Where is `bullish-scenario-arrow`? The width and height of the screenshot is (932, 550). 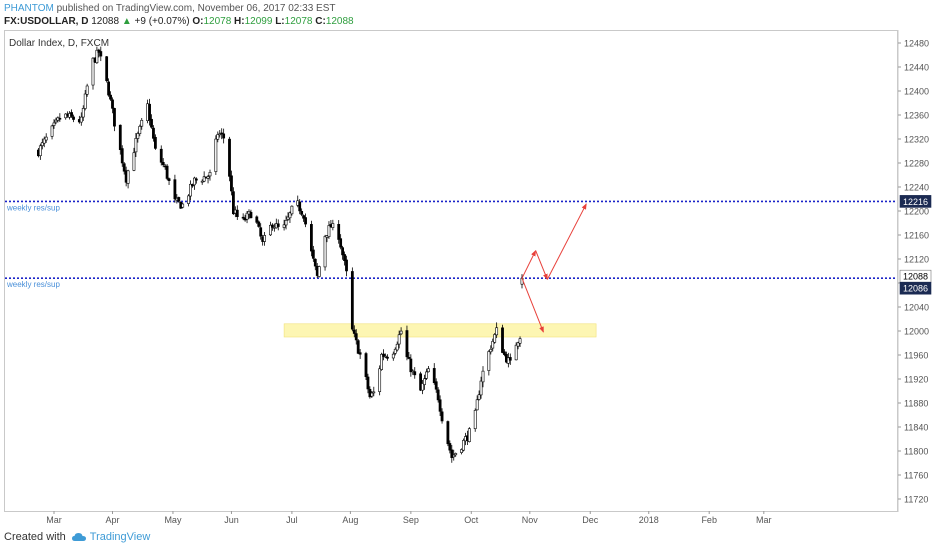
bullish-scenario-arrow is located at coordinates (566, 241).